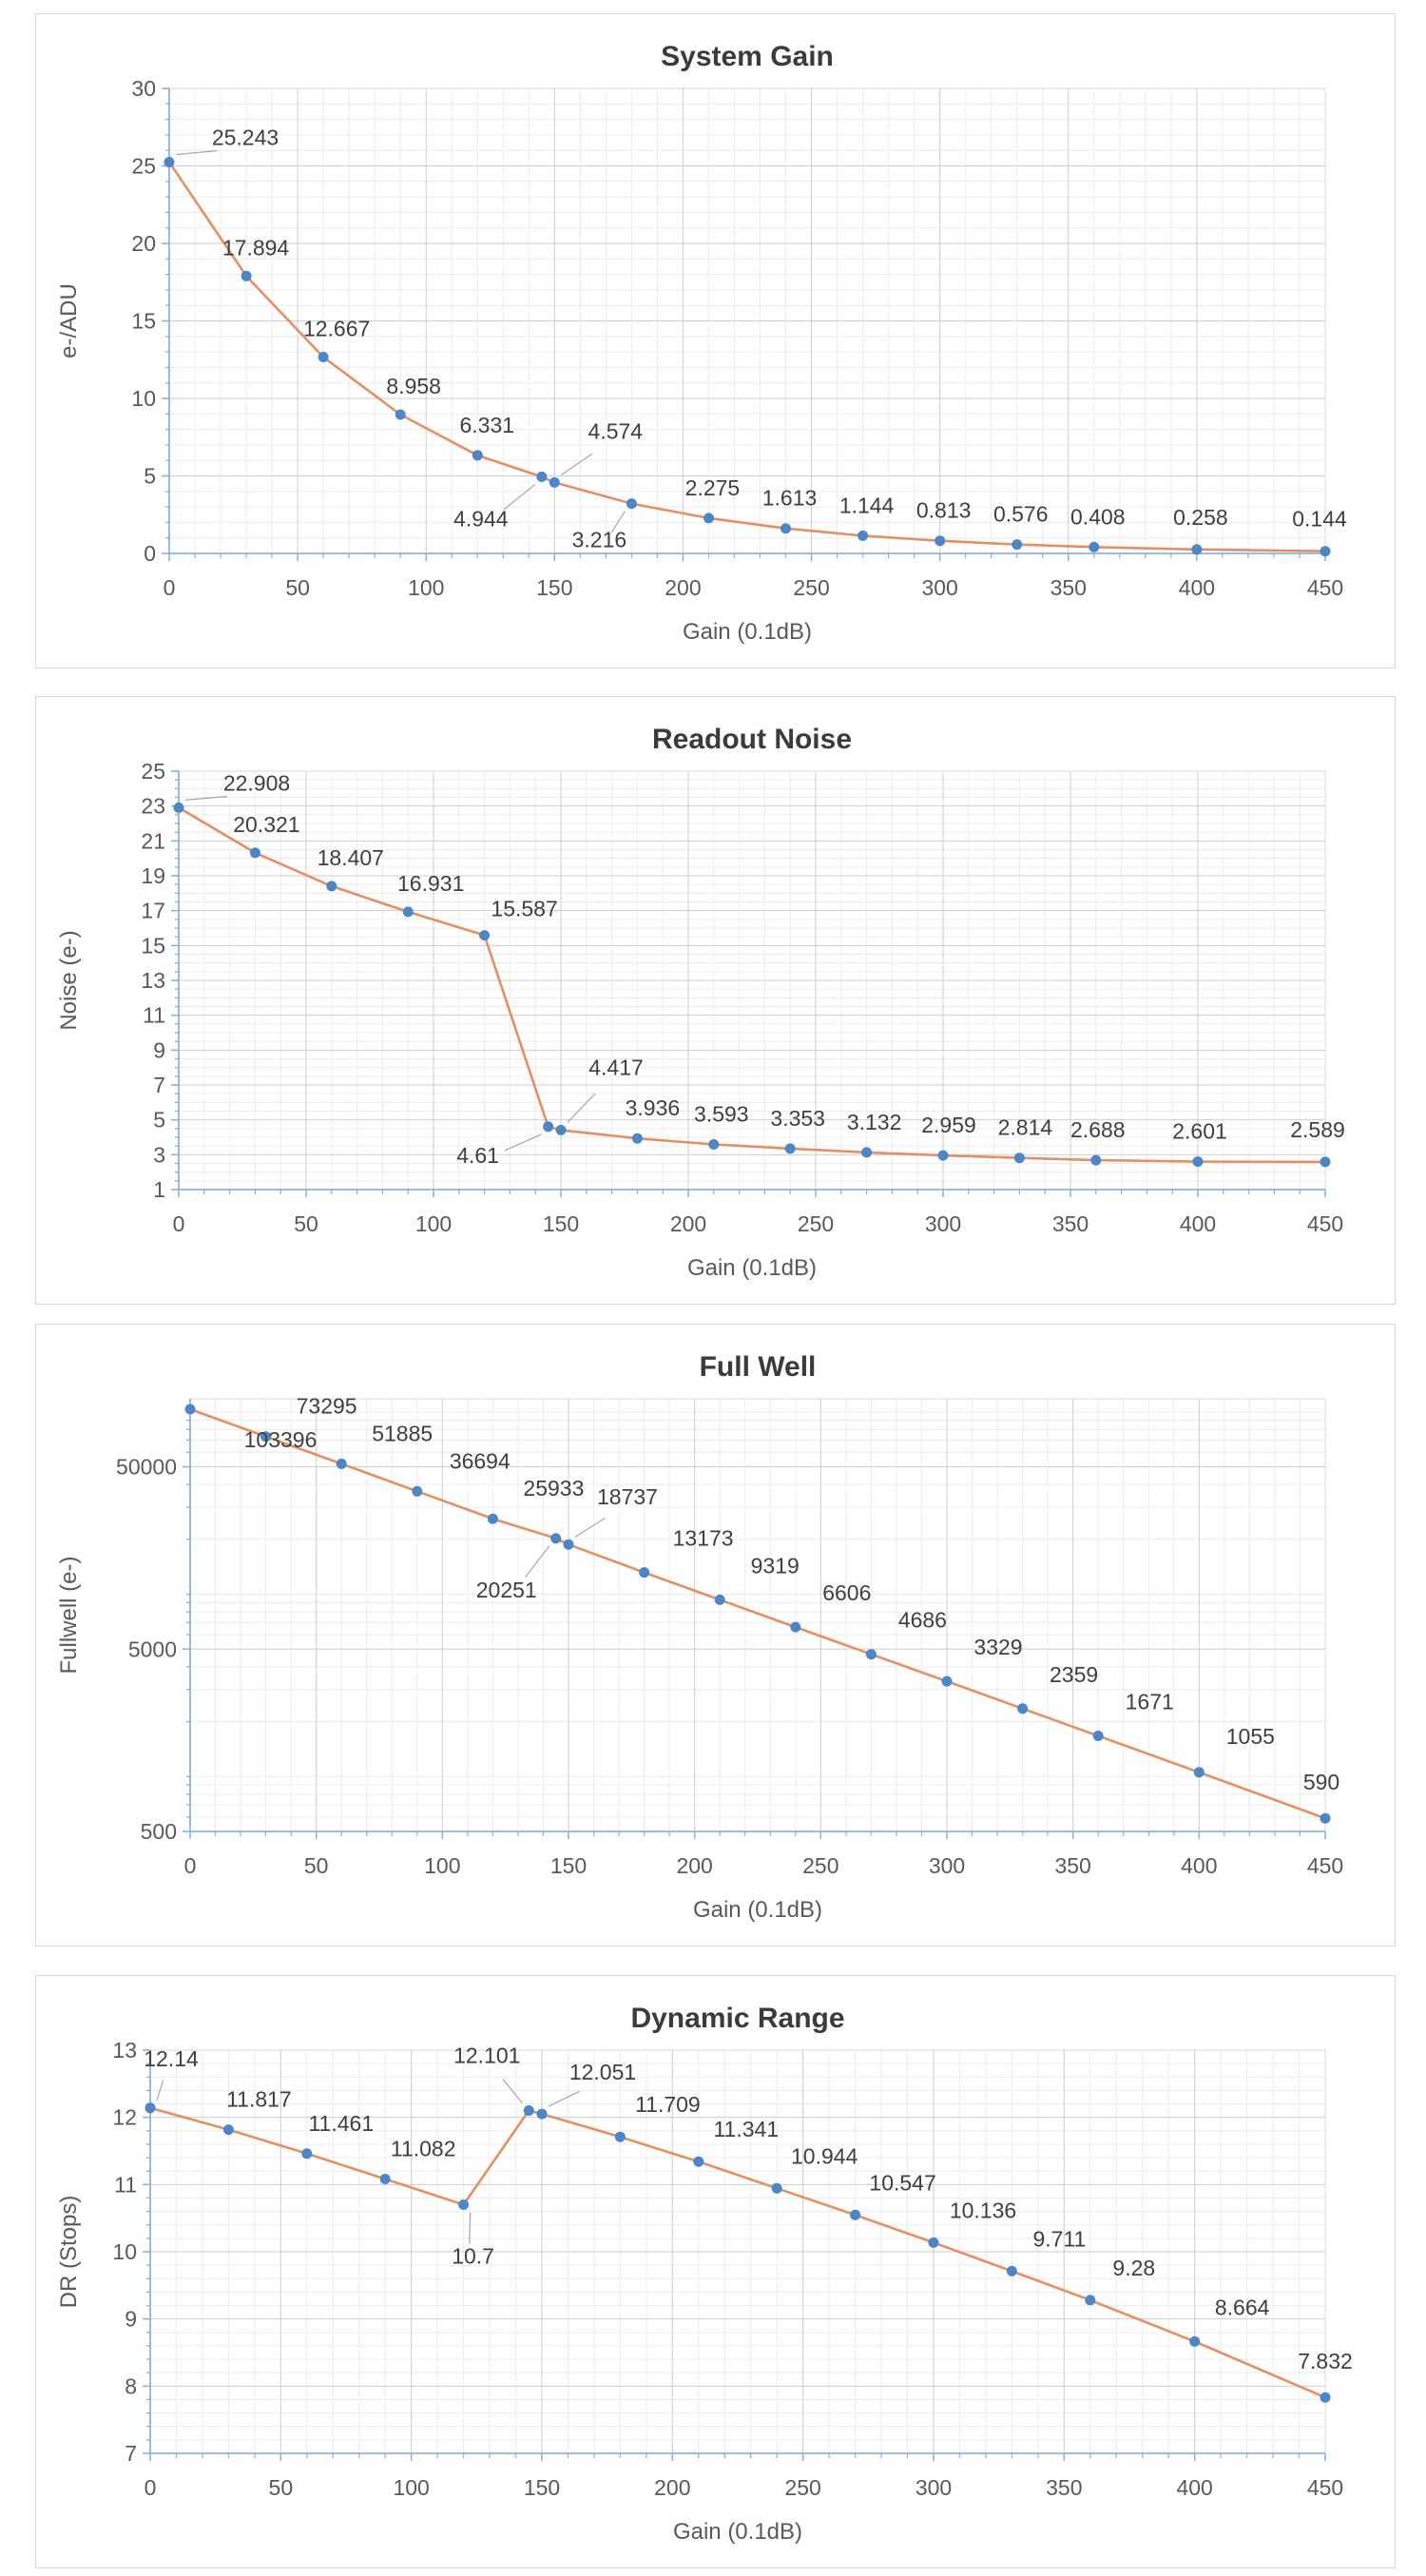 The image size is (1426, 2576). What do you see at coordinates (159, 1189) in the screenshot?
I see `y-tick-label: 1` at bounding box center [159, 1189].